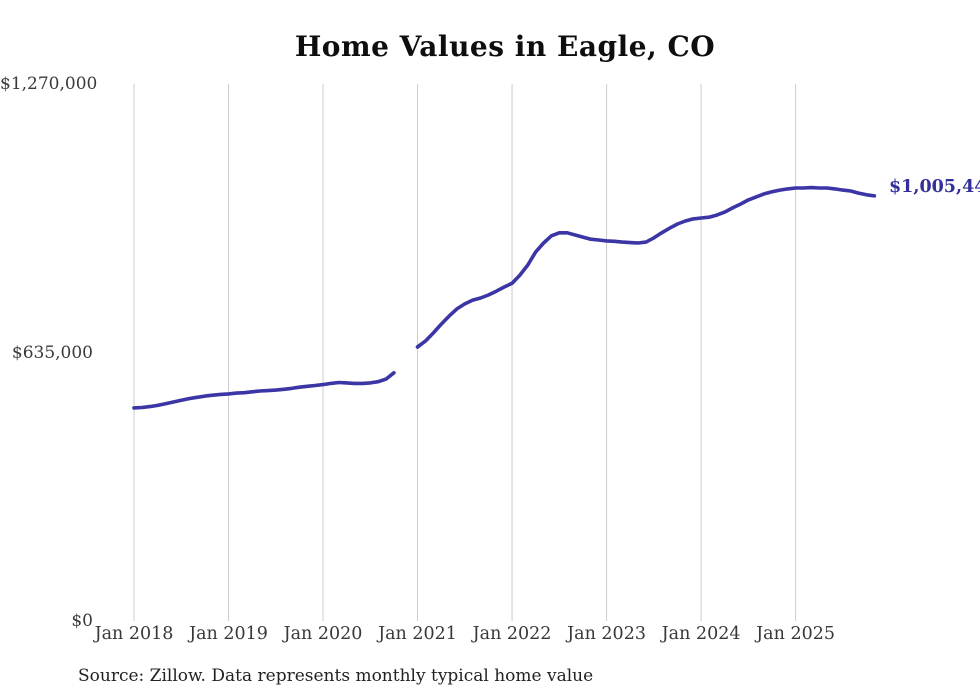  What do you see at coordinates (52, 352) in the screenshot?
I see `y-tick-label: $635,000` at bounding box center [52, 352].